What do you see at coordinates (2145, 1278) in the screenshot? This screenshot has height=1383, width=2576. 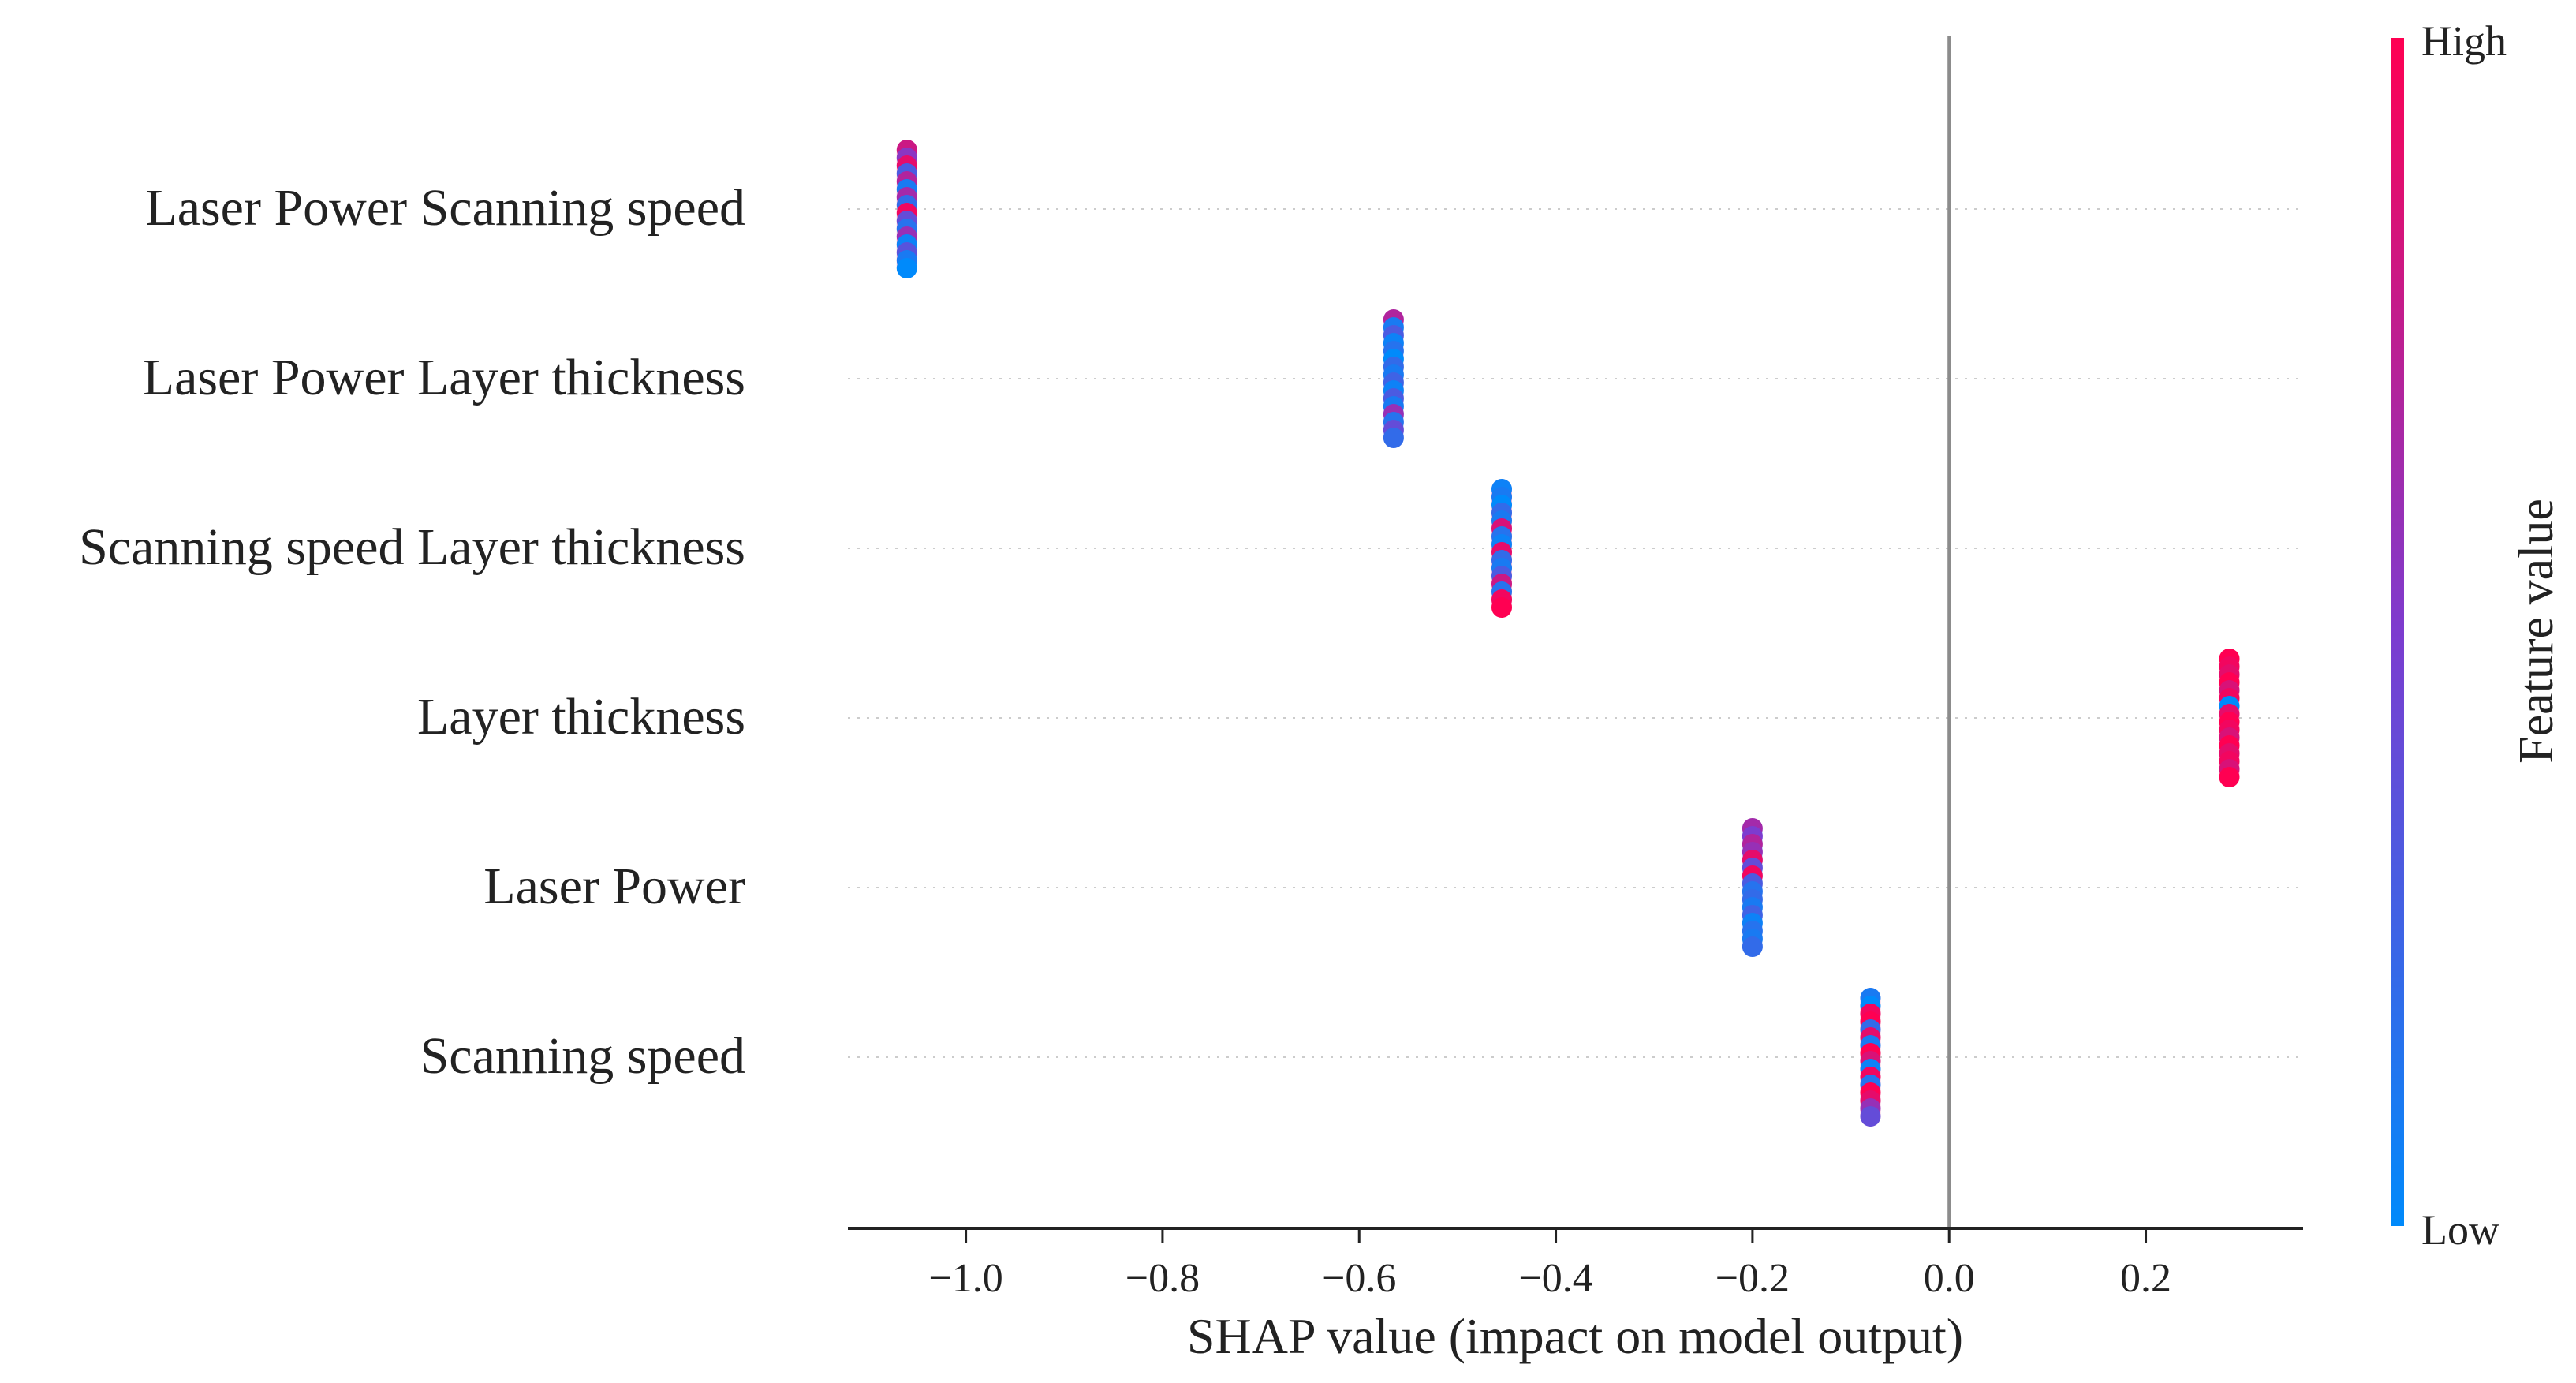 I see `x-tick-label: 0.2` at bounding box center [2145, 1278].